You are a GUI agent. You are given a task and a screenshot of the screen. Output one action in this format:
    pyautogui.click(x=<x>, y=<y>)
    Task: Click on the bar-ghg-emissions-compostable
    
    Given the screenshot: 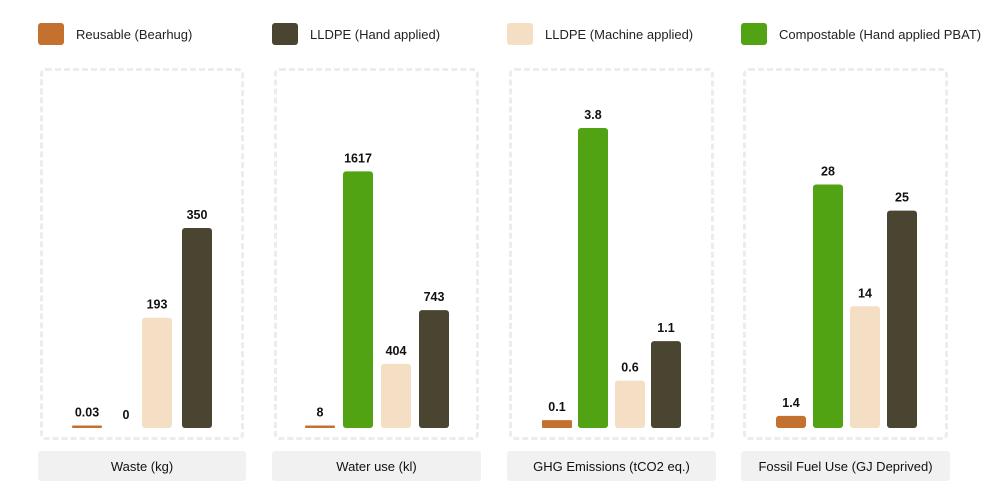 What is the action you would take?
    pyautogui.click(x=593, y=278)
    